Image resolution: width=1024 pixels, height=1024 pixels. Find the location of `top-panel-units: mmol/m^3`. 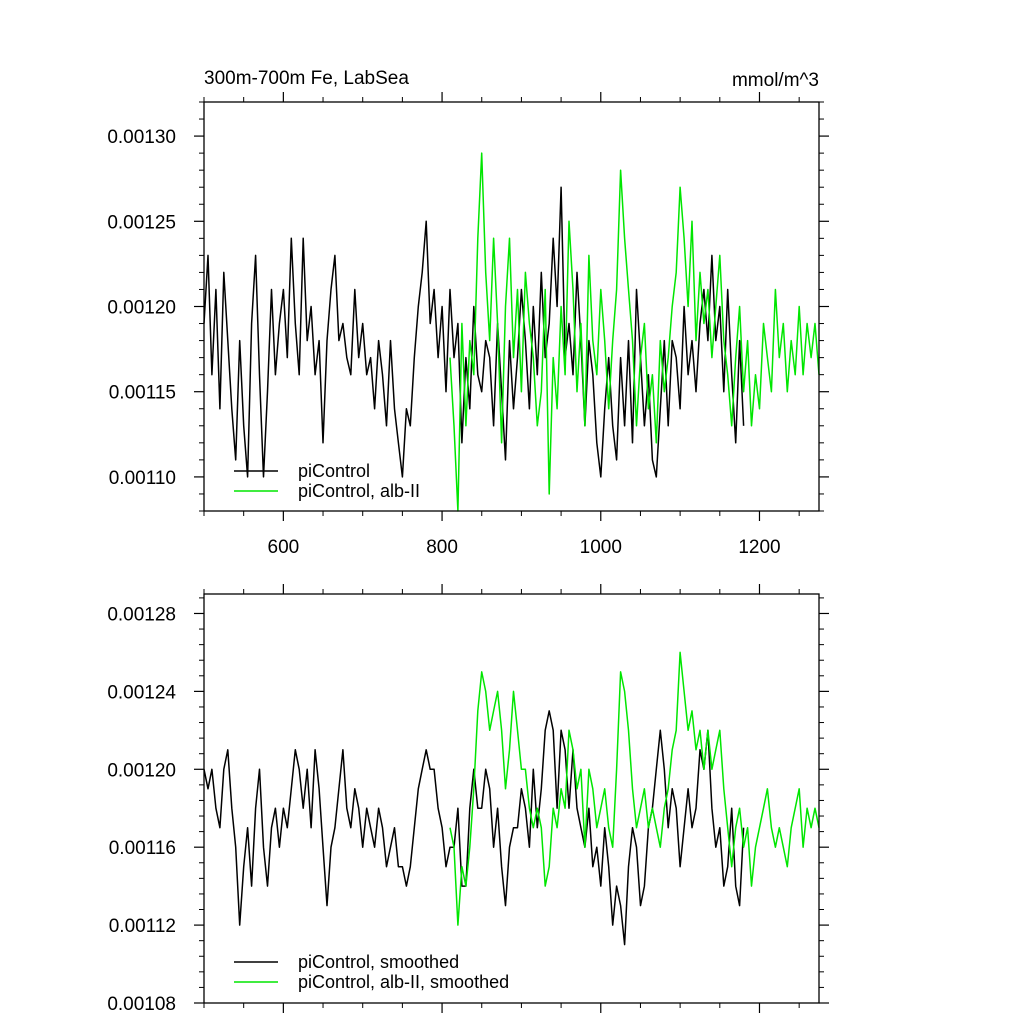

top-panel-units: mmol/m^3 is located at coordinates (775, 80).